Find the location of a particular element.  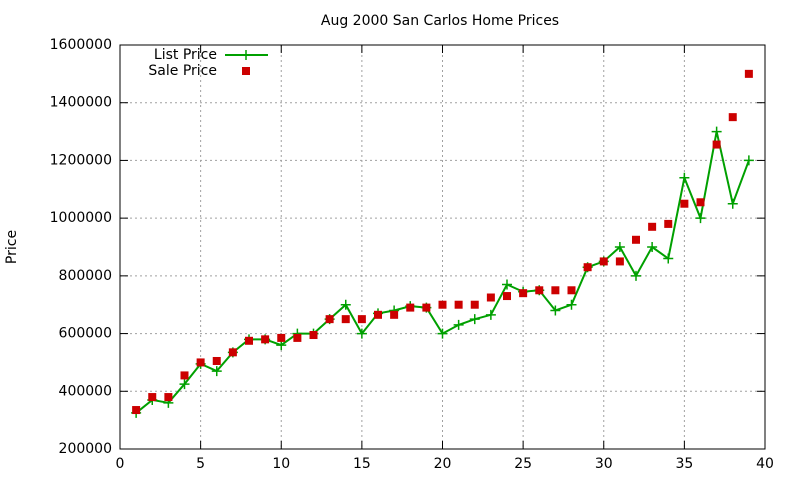

y-tick-label: 200000 is located at coordinates (85, 449).